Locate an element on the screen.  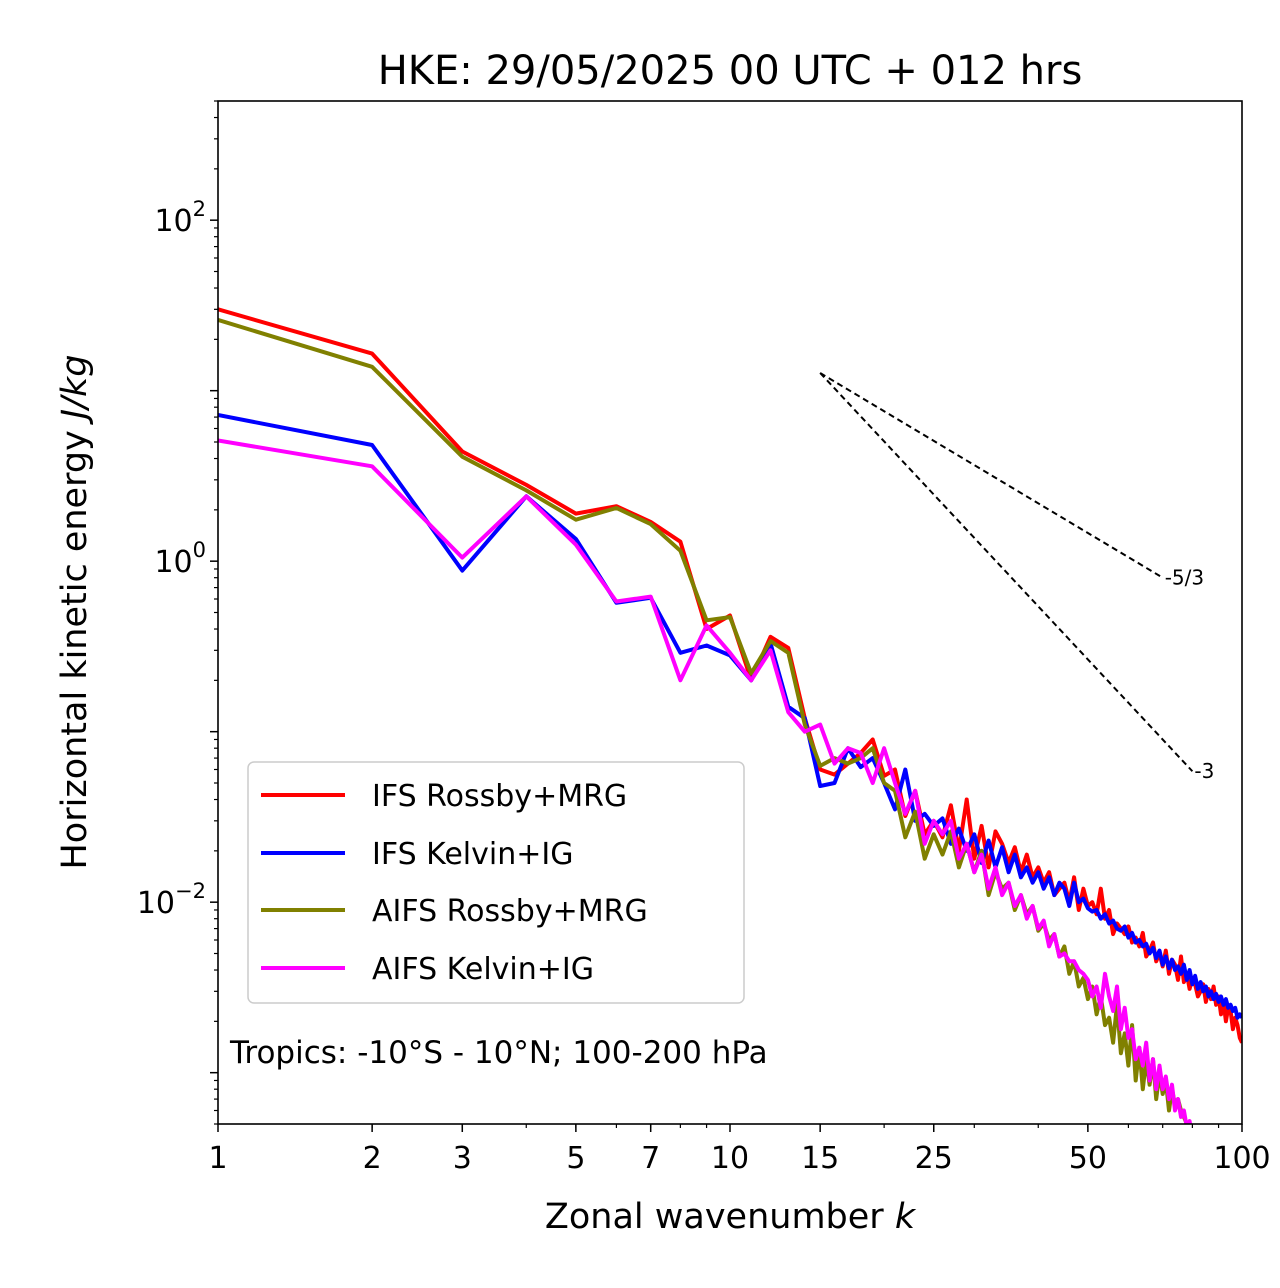
slope-label-1: -3 is located at coordinates (1204, 771).